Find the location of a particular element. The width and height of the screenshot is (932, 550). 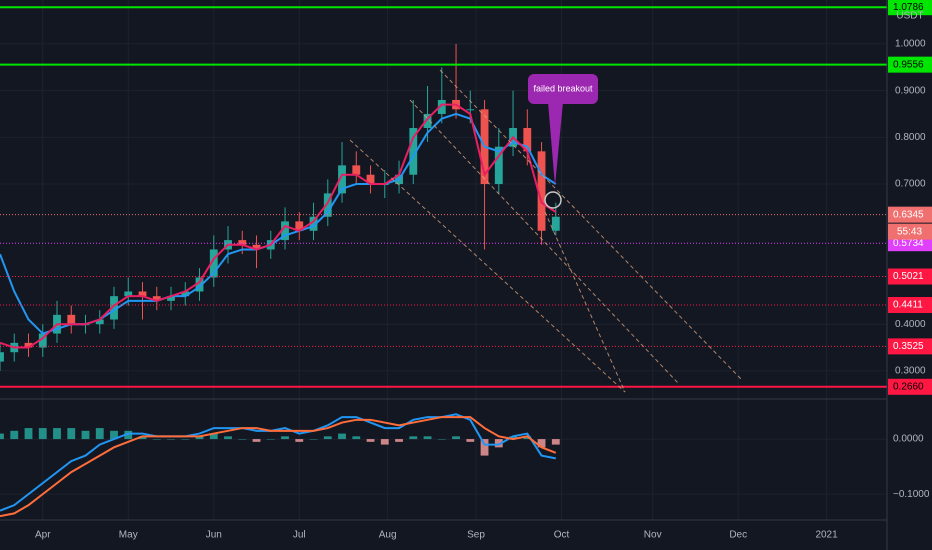

countdown-box is located at coordinates (910, 231).